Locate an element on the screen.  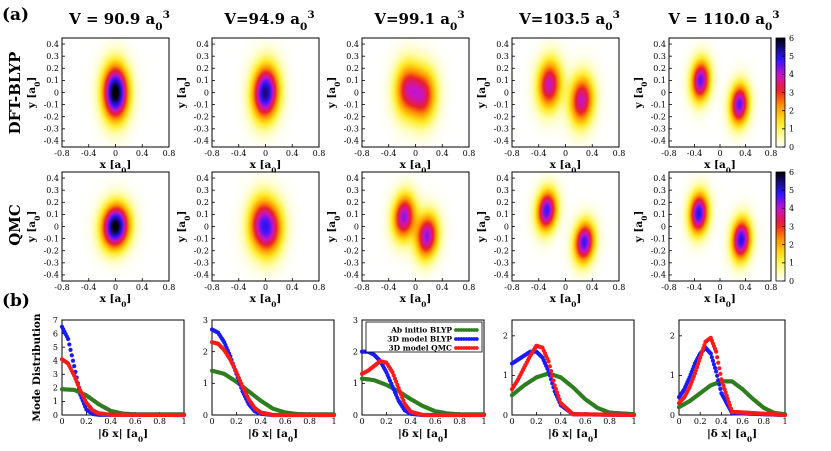
profile-xtick-label: 0 is located at coordinates (361, 421).